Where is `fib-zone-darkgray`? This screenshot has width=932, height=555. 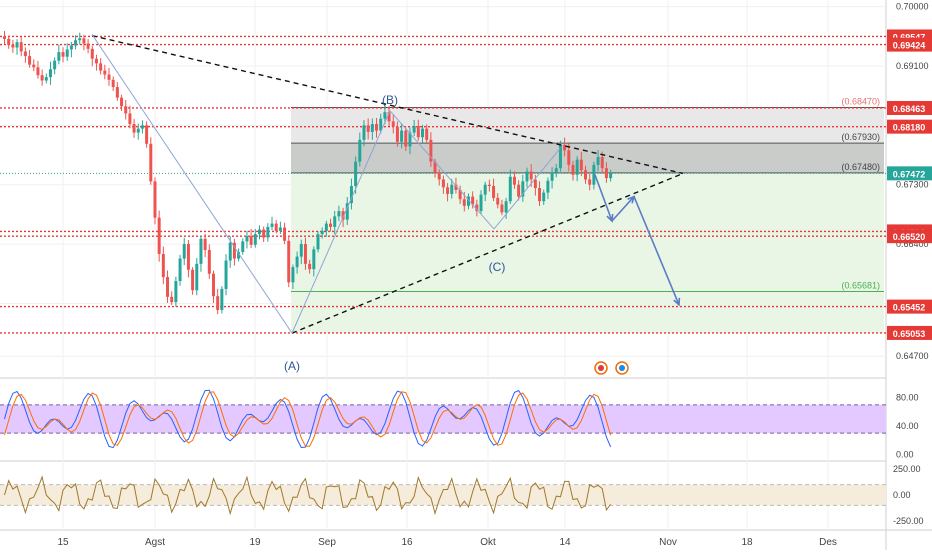
fib-zone-darkgray is located at coordinates (587, 158).